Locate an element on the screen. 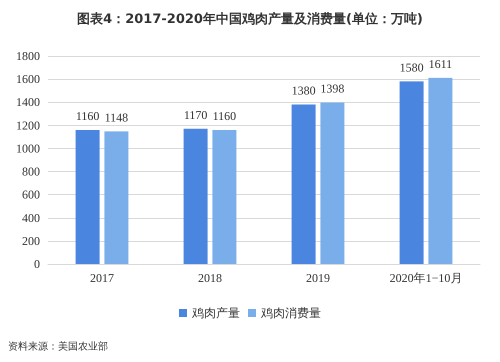 This screenshot has height=362, width=500. x-tick-label: 2020年1−10月 is located at coordinates (426, 278).